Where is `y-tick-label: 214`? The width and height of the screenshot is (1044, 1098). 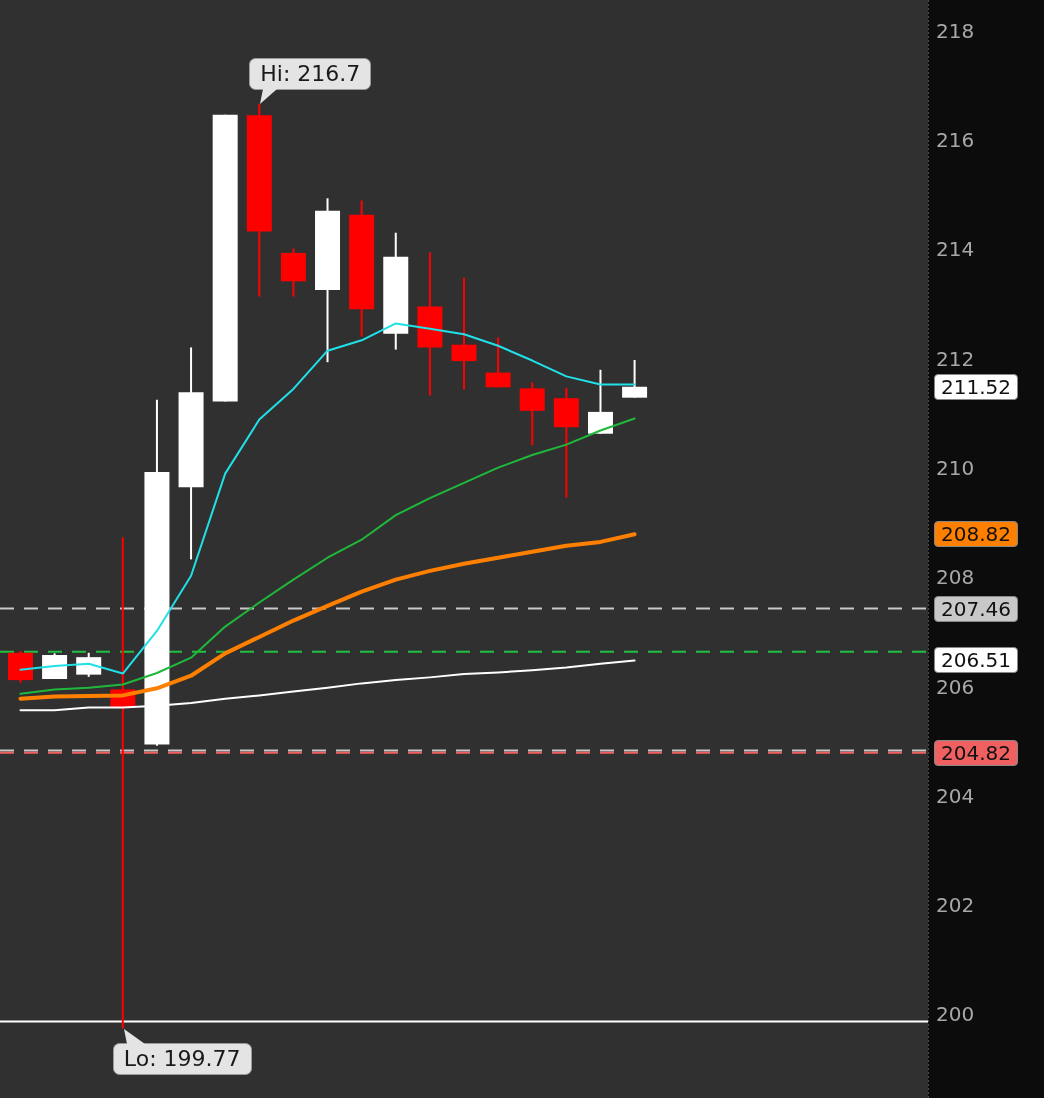 y-tick-label: 214 is located at coordinates (955, 249).